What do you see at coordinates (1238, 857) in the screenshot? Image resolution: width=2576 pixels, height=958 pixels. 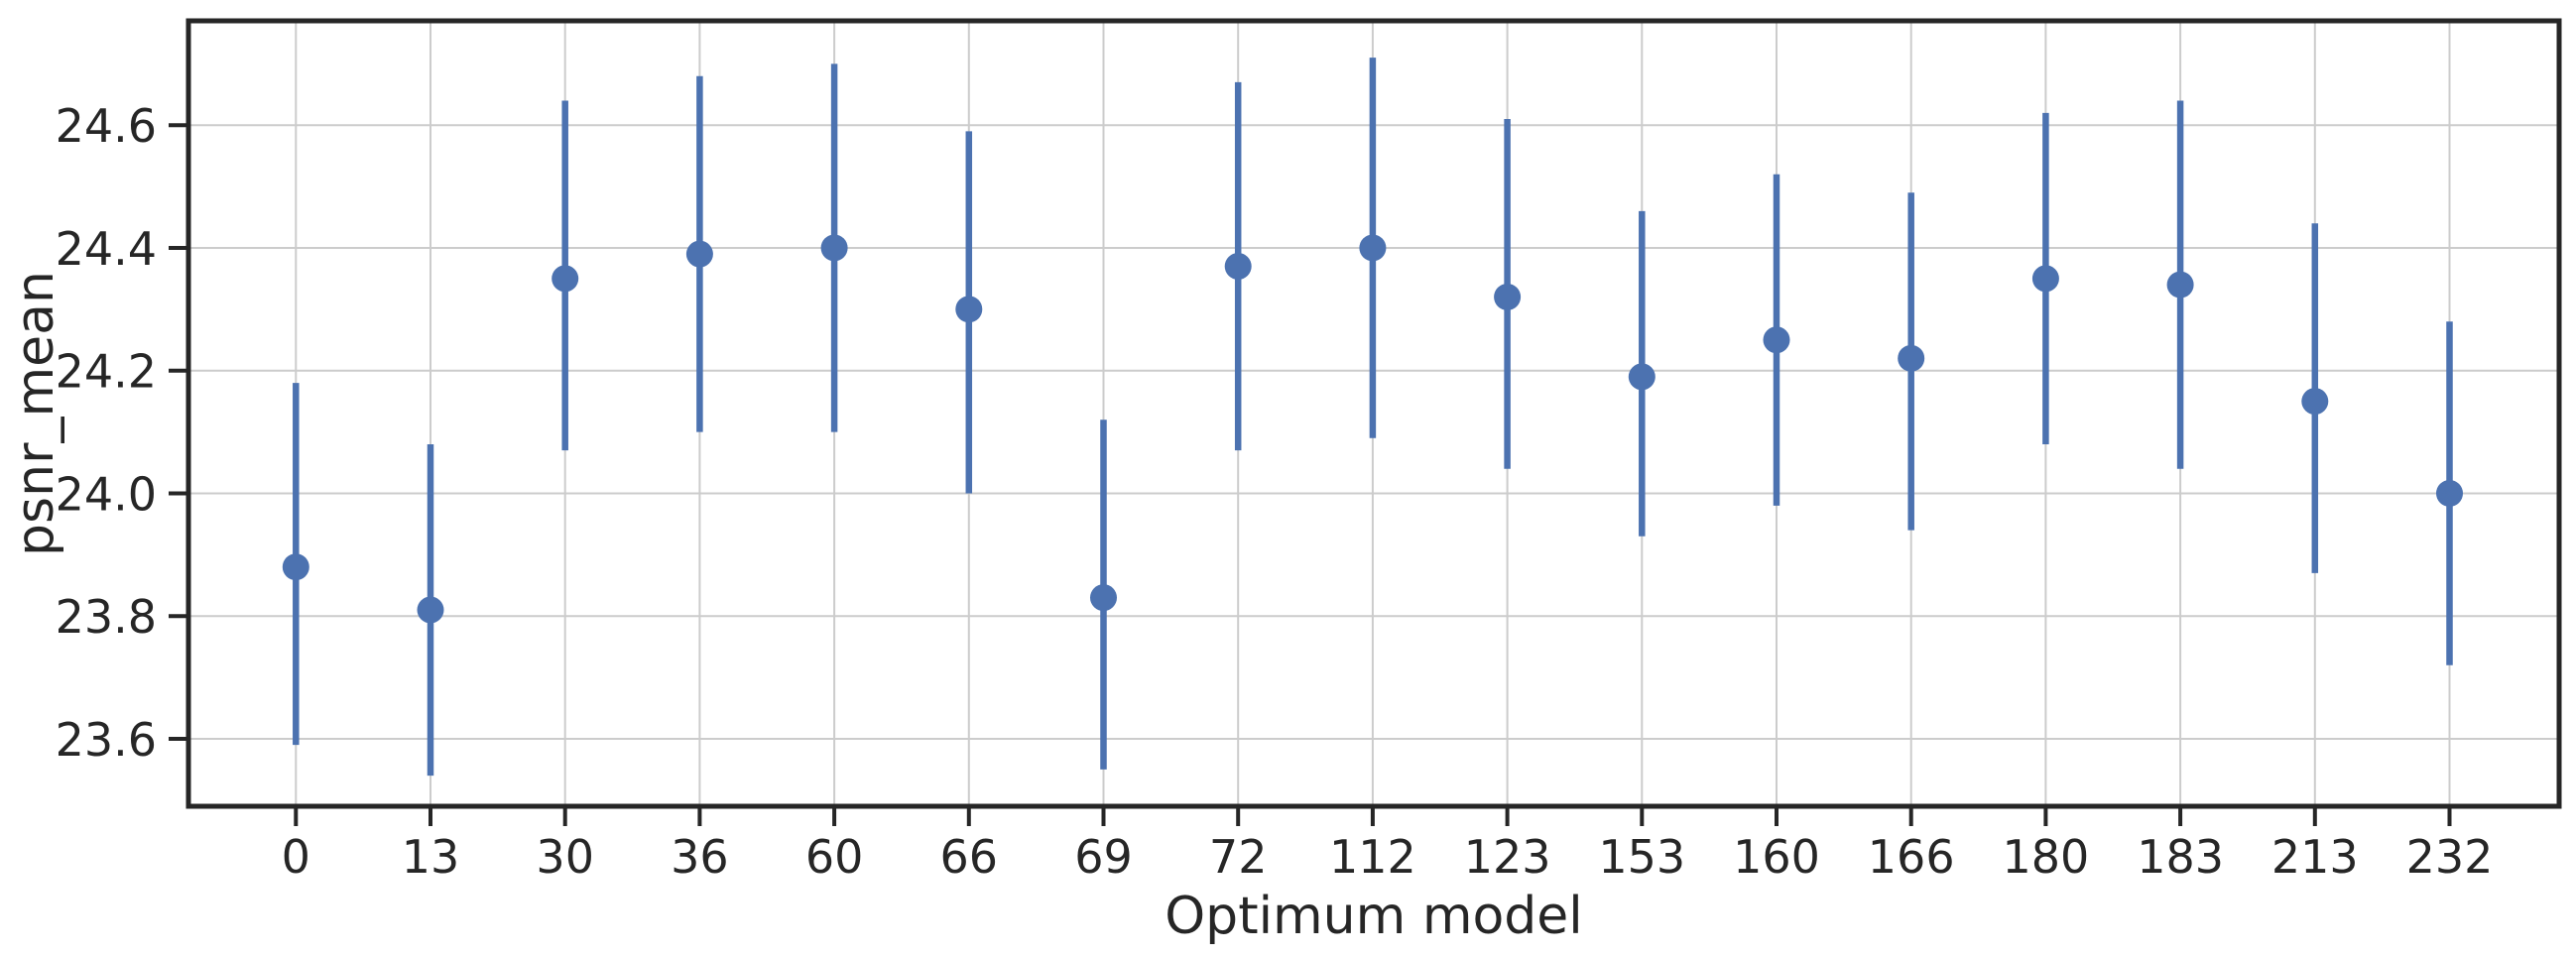 I see `x-tick-label: 72` at bounding box center [1238, 857].